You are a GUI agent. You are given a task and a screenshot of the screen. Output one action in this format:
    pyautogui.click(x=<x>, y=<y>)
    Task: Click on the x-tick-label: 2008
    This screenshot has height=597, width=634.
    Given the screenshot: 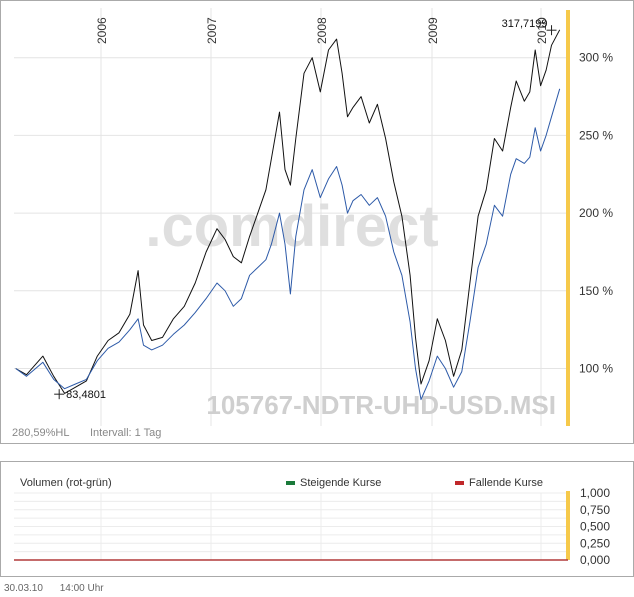 What is the action you would take?
    pyautogui.click(x=322, y=30)
    